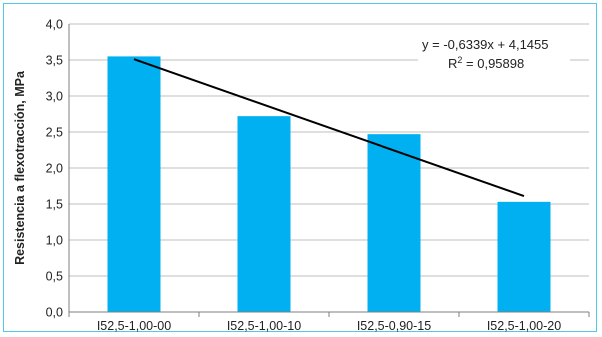 Image resolution: width=602 pixels, height=337 pixels. What do you see at coordinates (54, 277) in the screenshot?
I see `y-tick-label: 0,5` at bounding box center [54, 277].